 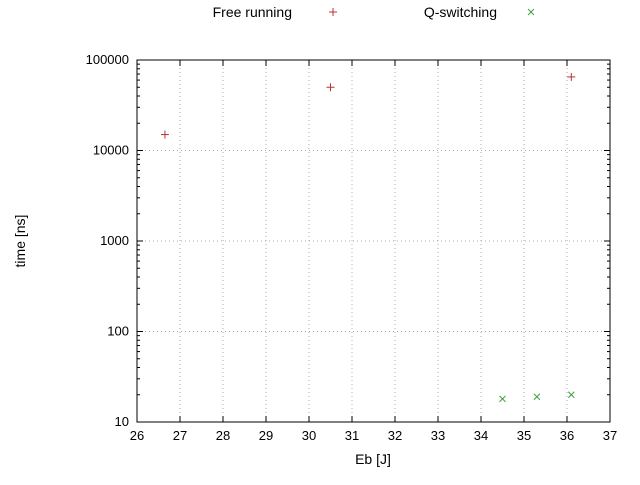 What do you see at coordinates (309, 435) in the screenshot?
I see `tick-label-x: 30` at bounding box center [309, 435].